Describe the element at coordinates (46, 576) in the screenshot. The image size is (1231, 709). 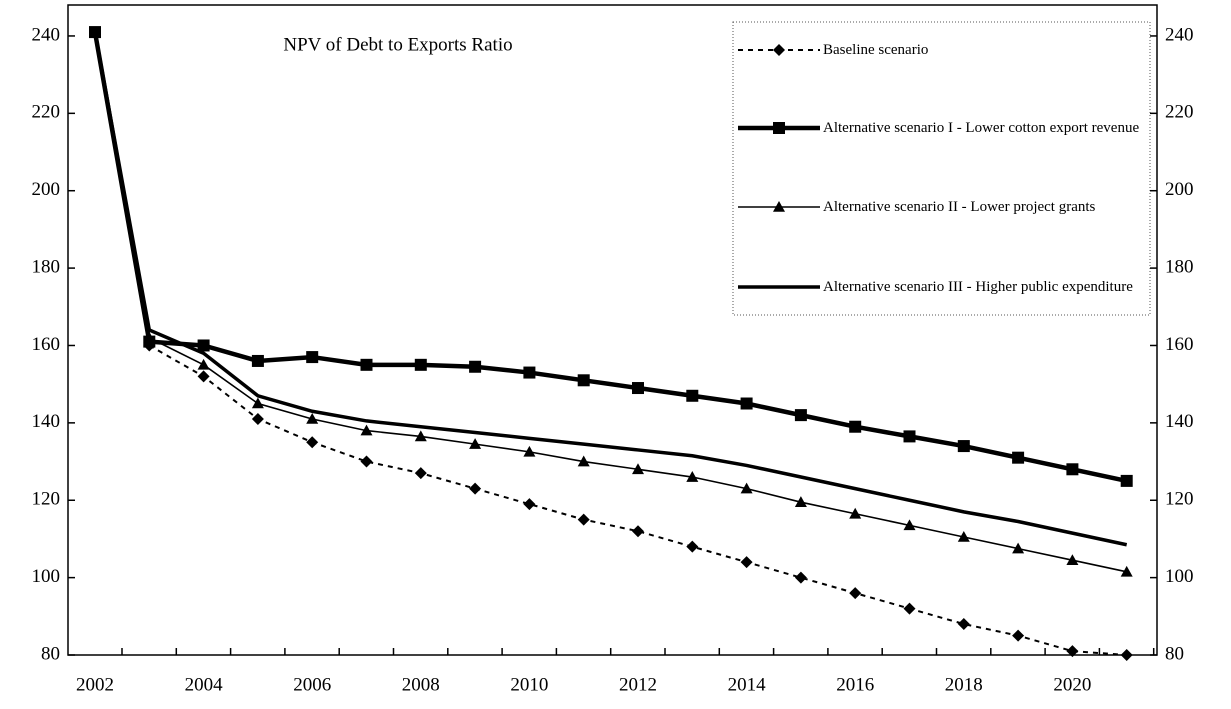
I see `y-tick-label: 100` at that location.